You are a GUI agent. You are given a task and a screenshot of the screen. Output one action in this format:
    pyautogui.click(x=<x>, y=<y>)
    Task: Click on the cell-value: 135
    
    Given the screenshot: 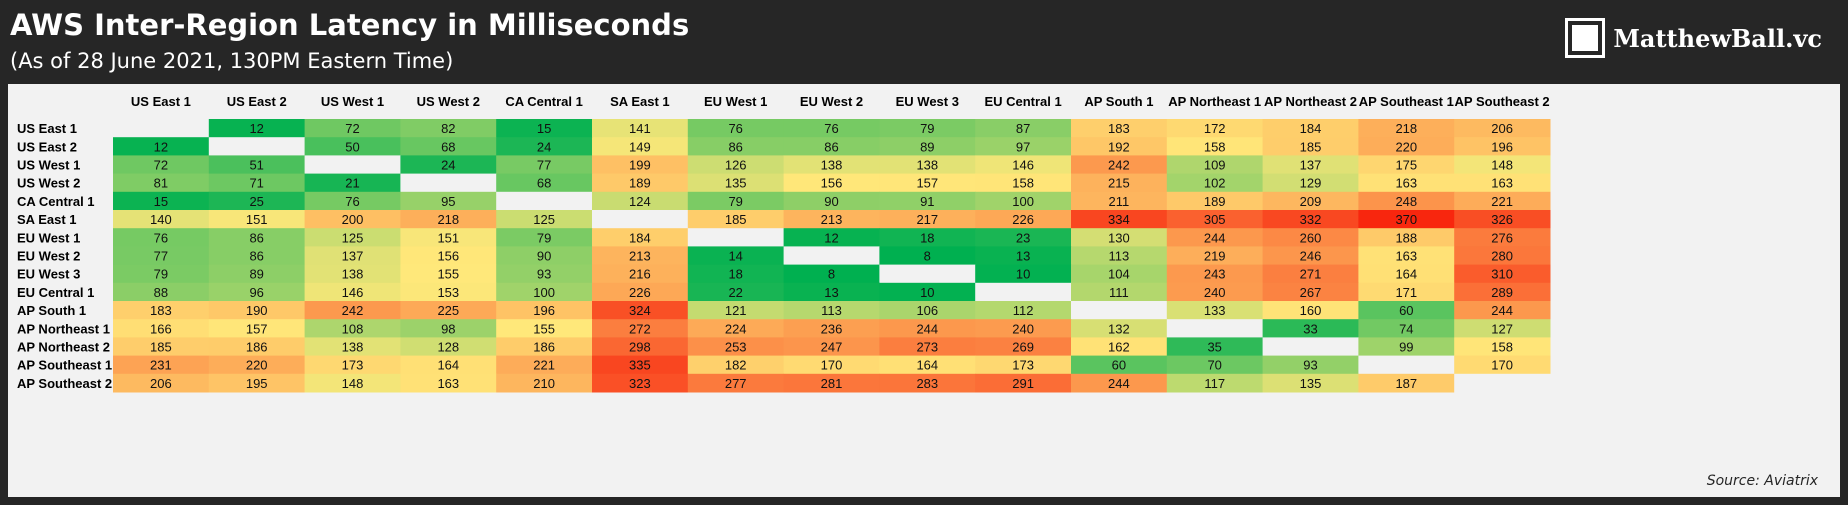 What is the action you would take?
    pyautogui.click(x=736, y=183)
    